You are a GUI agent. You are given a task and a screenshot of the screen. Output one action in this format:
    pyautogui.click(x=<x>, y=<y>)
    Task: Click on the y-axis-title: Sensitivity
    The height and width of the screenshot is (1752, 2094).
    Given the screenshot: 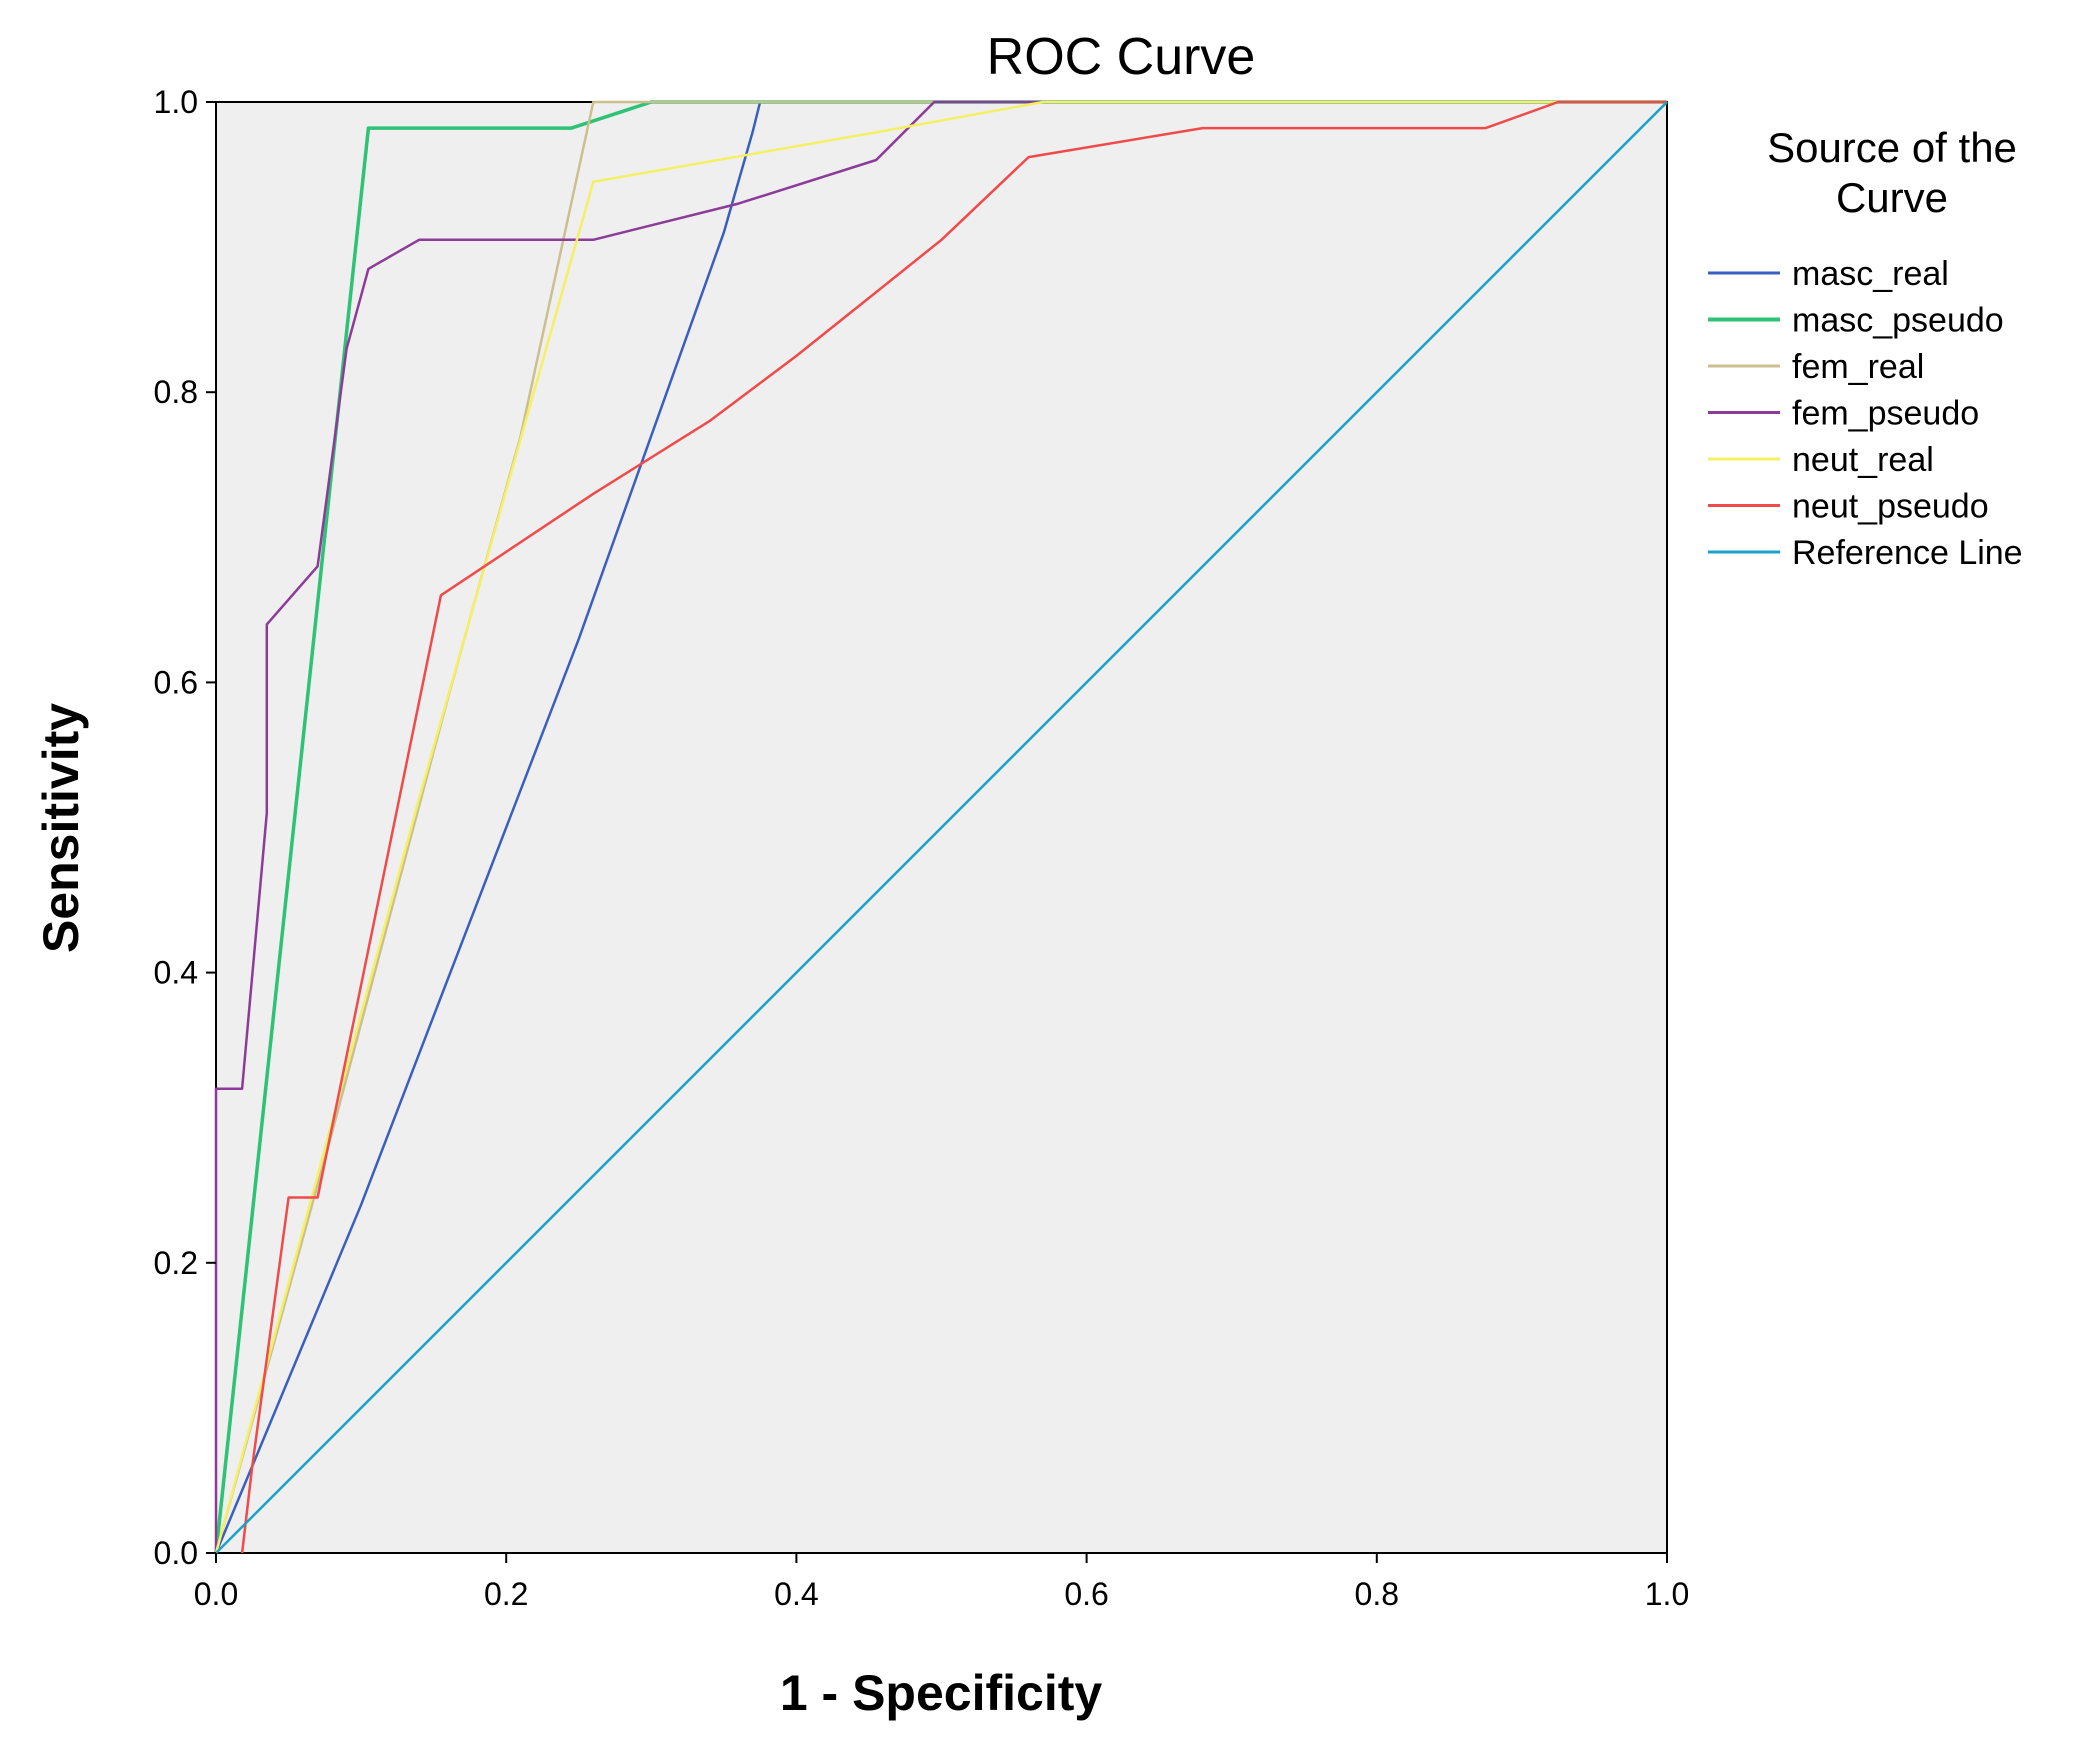 What is the action you would take?
    pyautogui.click(x=61, y=828)
    